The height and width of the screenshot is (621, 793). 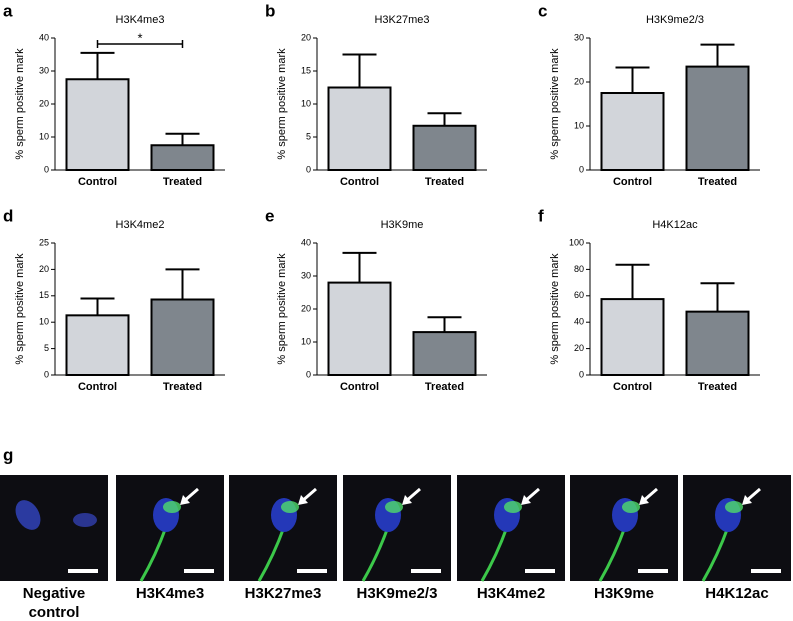 I want to click on y-tick-label: 80, so click(x=579, y=269).